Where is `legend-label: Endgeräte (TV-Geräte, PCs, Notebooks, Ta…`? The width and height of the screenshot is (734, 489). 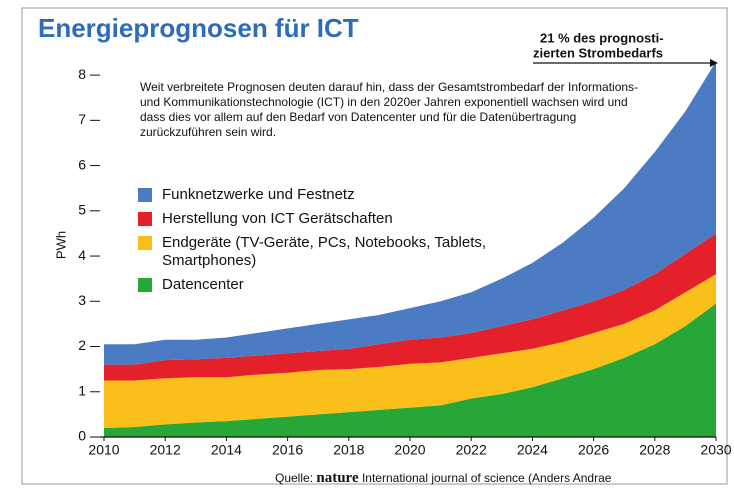 legend-label: Endgeräte (TV-Geräte, PCs, Notebooks, Ta… is located at coordinates (324, 251).